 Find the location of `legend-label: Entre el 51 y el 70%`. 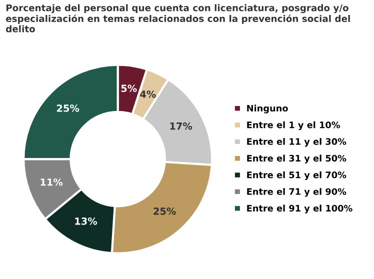

legend-label: Entre el 51 y el 70% is located at coordinates (296, 175).